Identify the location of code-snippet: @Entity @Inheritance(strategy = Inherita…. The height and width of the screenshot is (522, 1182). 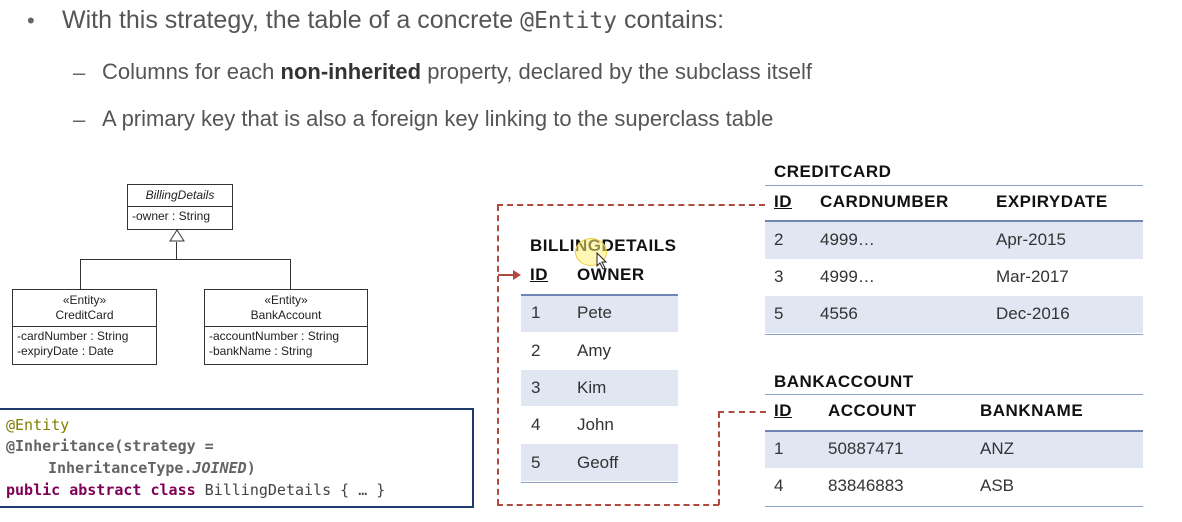
(237, 458).